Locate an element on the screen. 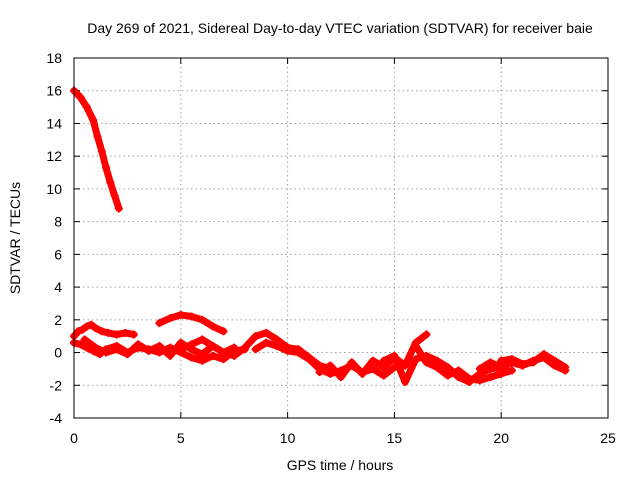  x-tick-label: 20 is located at coordinates (501, 438).